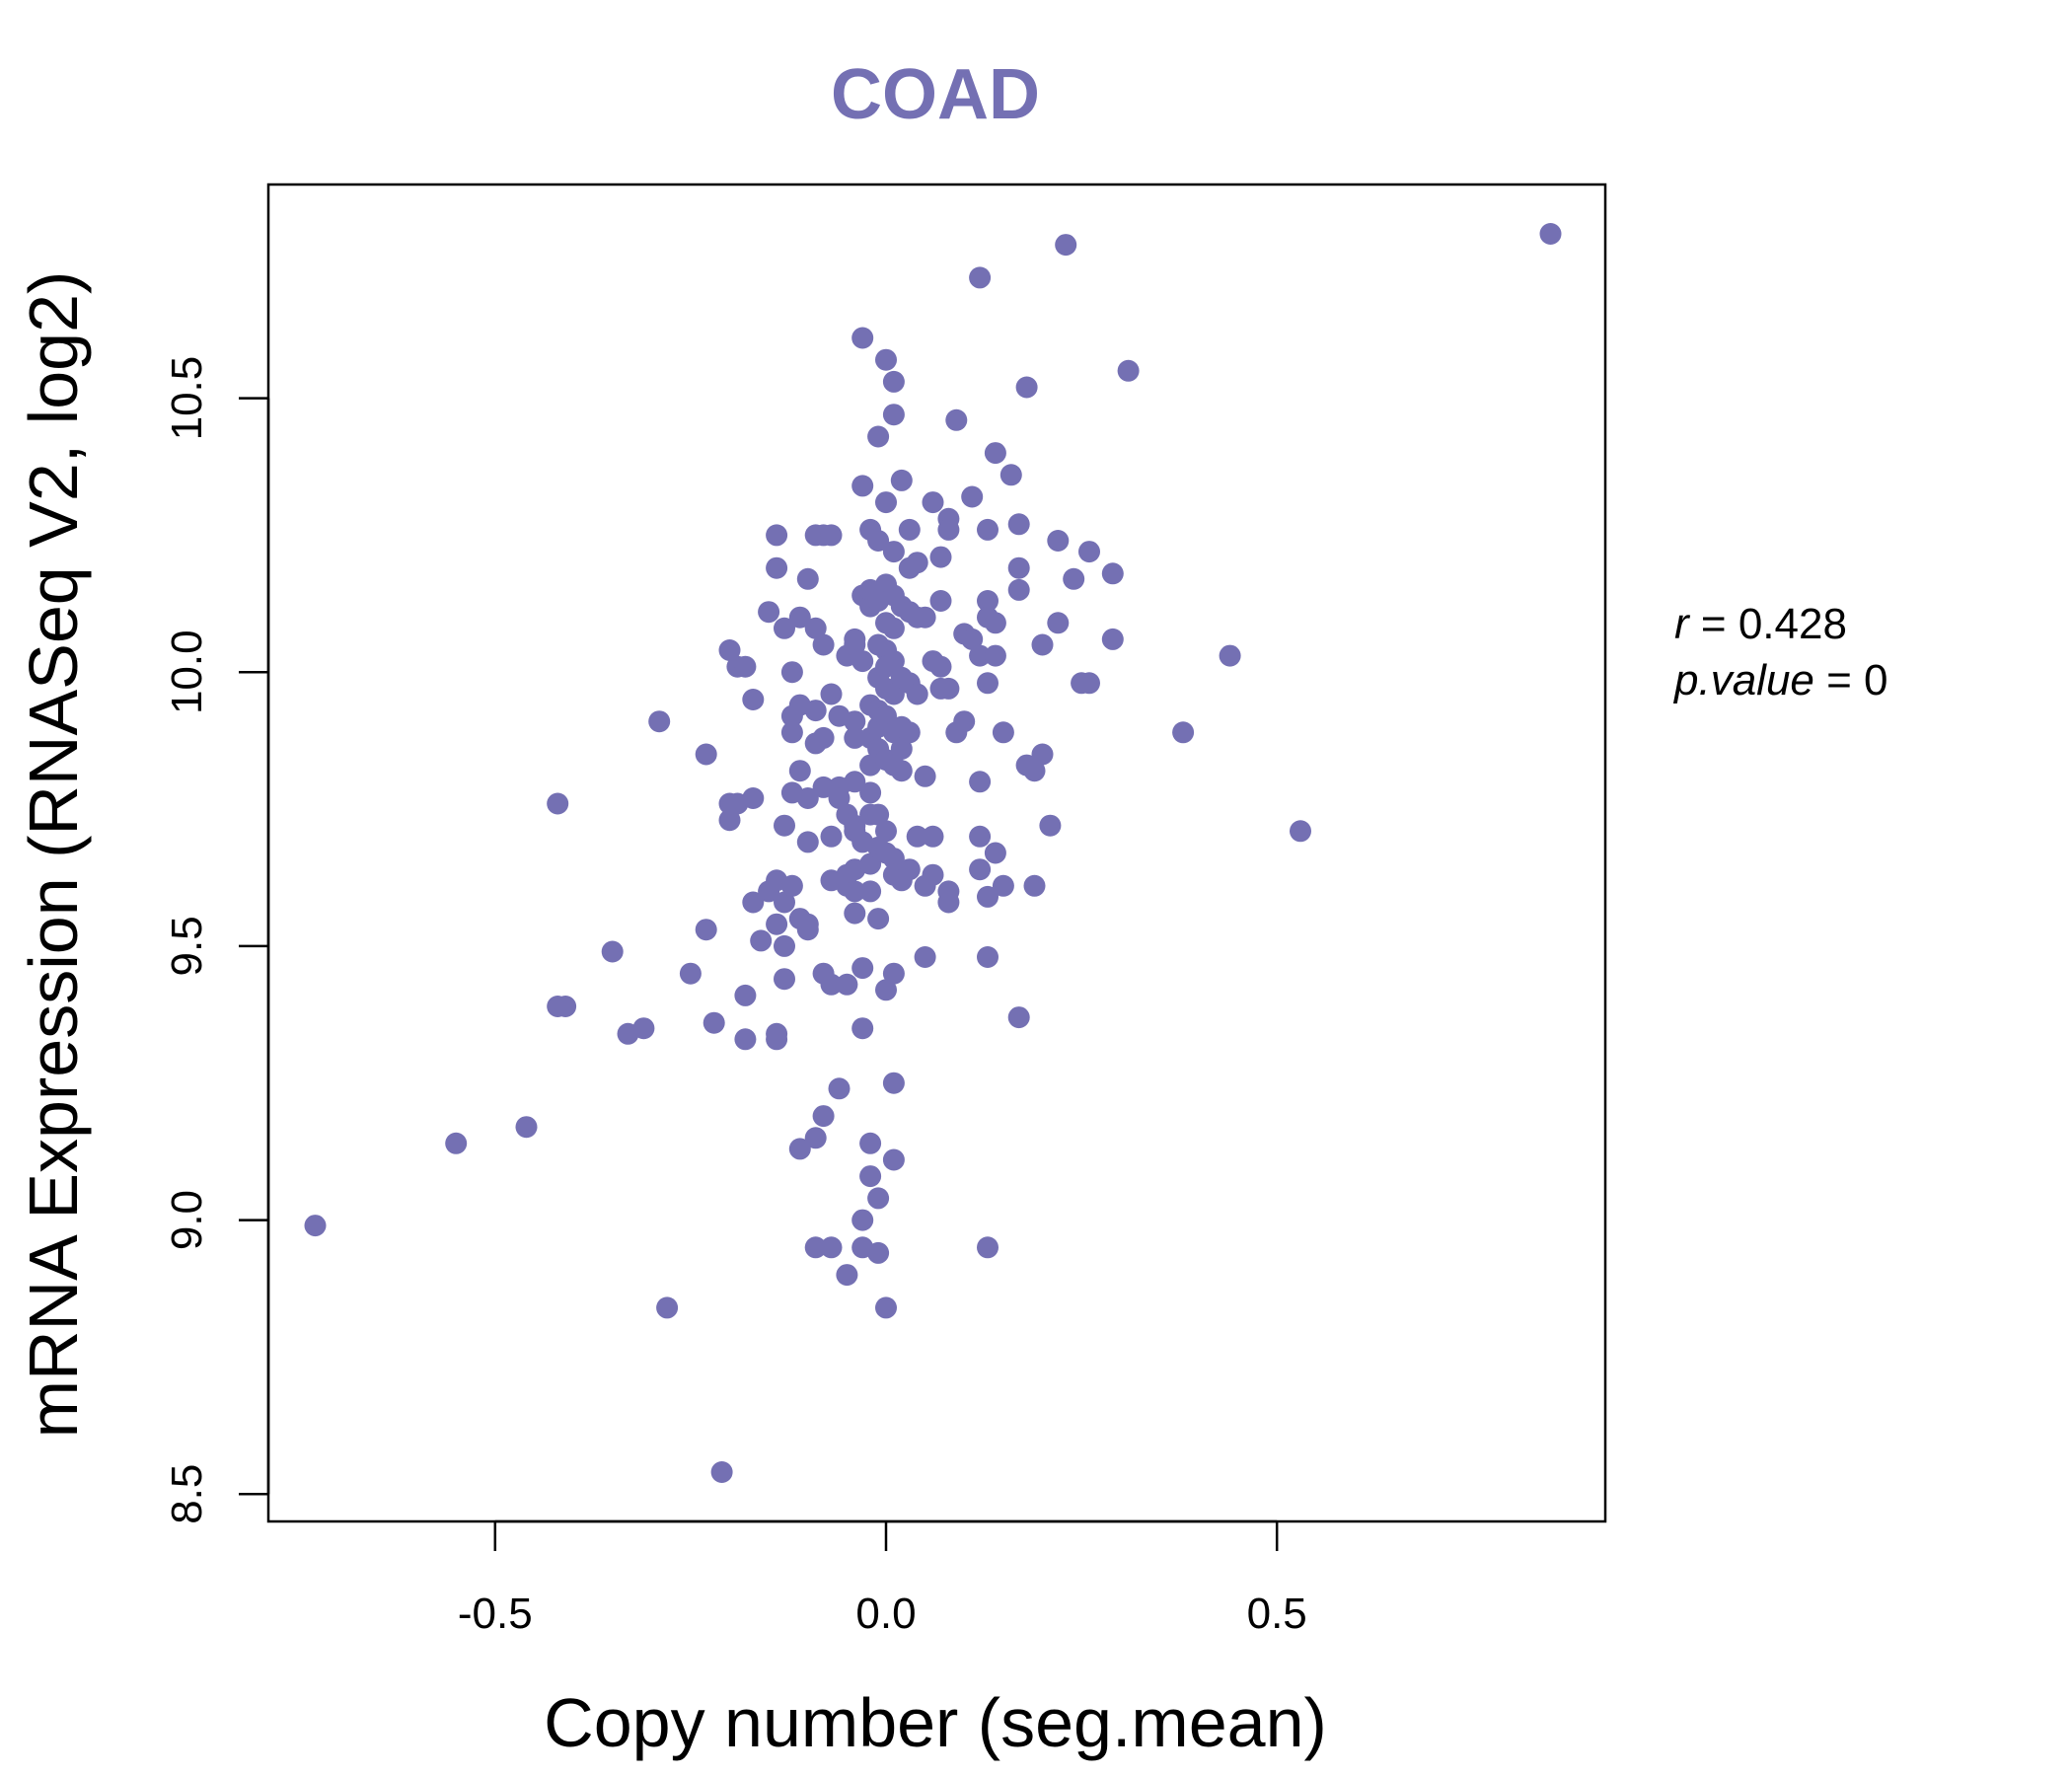  What do you see at coordinates (1714, 624) in the screenshot?
I see `r-equals: =` at bounding box center [1714, 624].